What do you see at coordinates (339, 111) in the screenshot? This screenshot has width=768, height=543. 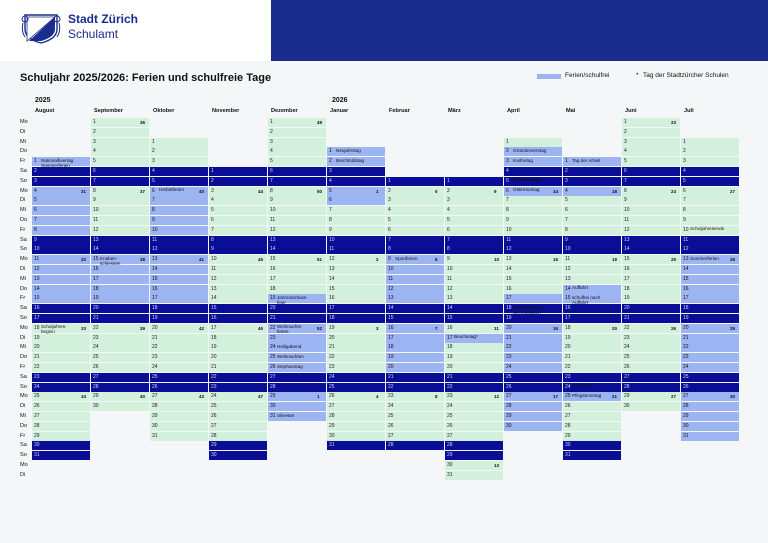 I see `month-header: Januar` at bounding box center [339, 111].